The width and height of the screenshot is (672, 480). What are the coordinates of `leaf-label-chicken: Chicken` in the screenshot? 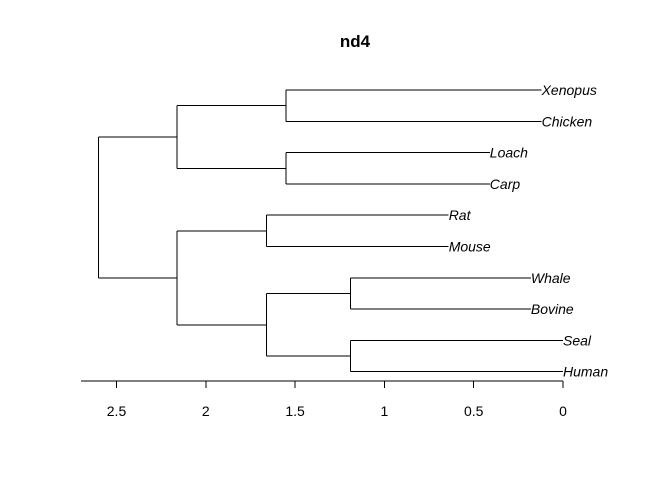 It's located at (567, 121).